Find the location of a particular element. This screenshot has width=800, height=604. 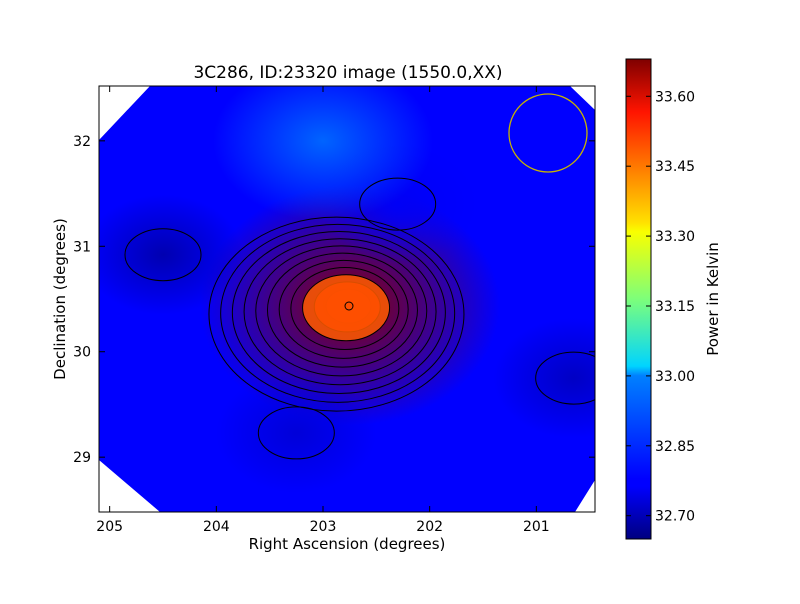

x-tick-label: 205 is located at coordinates (109, 527).